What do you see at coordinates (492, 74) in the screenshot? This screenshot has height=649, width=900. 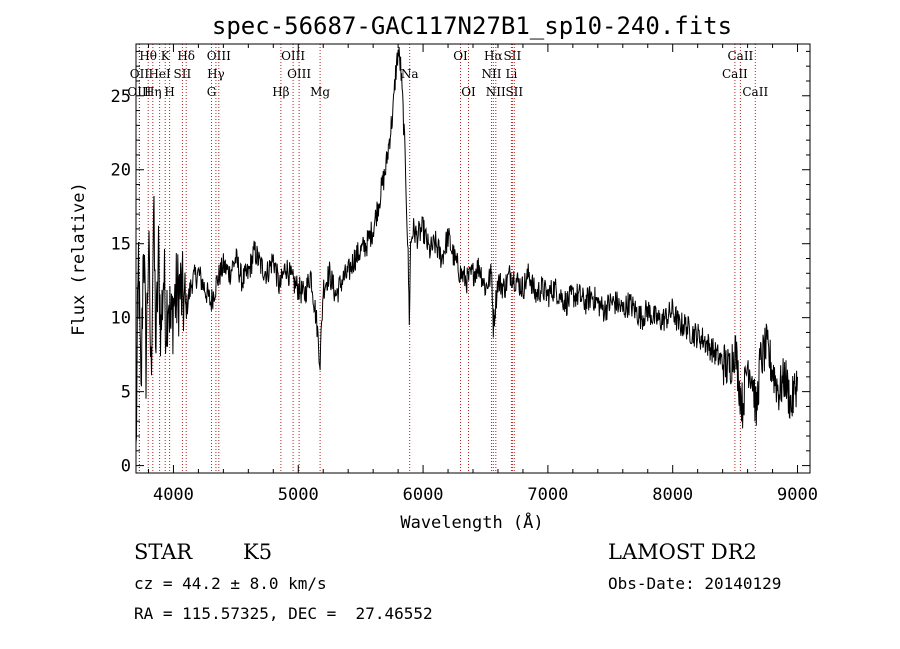 I see `marker-label-21: NII` at bounding box center [492, 74].